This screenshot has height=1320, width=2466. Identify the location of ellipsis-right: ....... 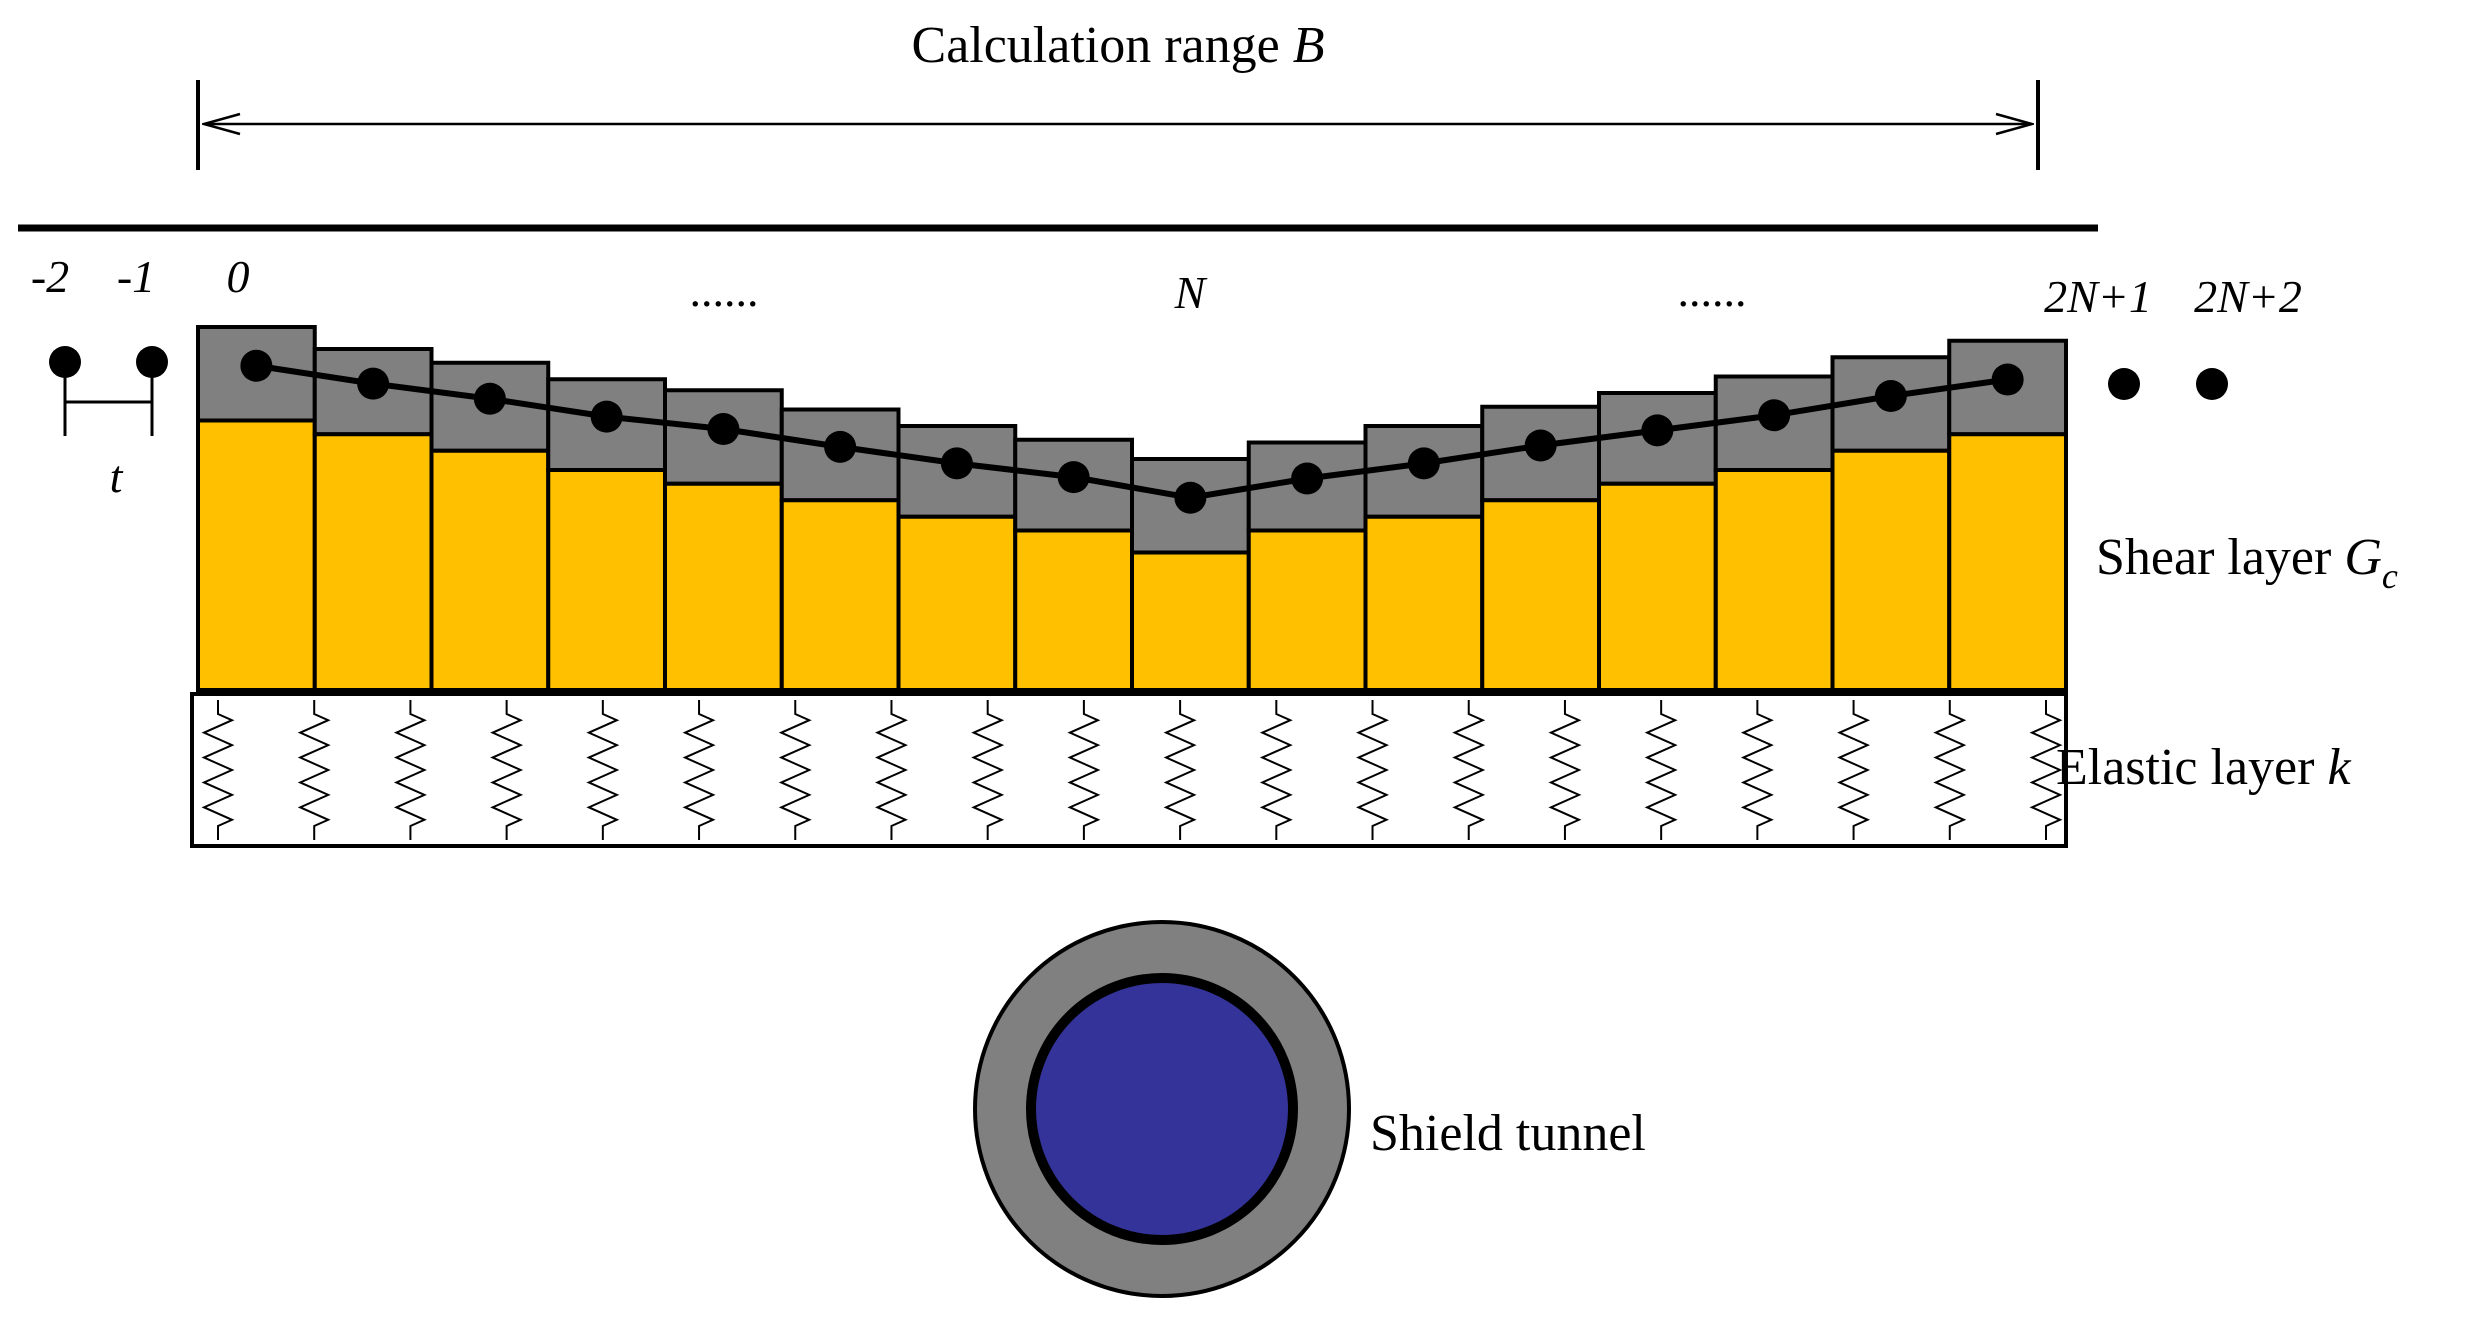
(1712, 290).